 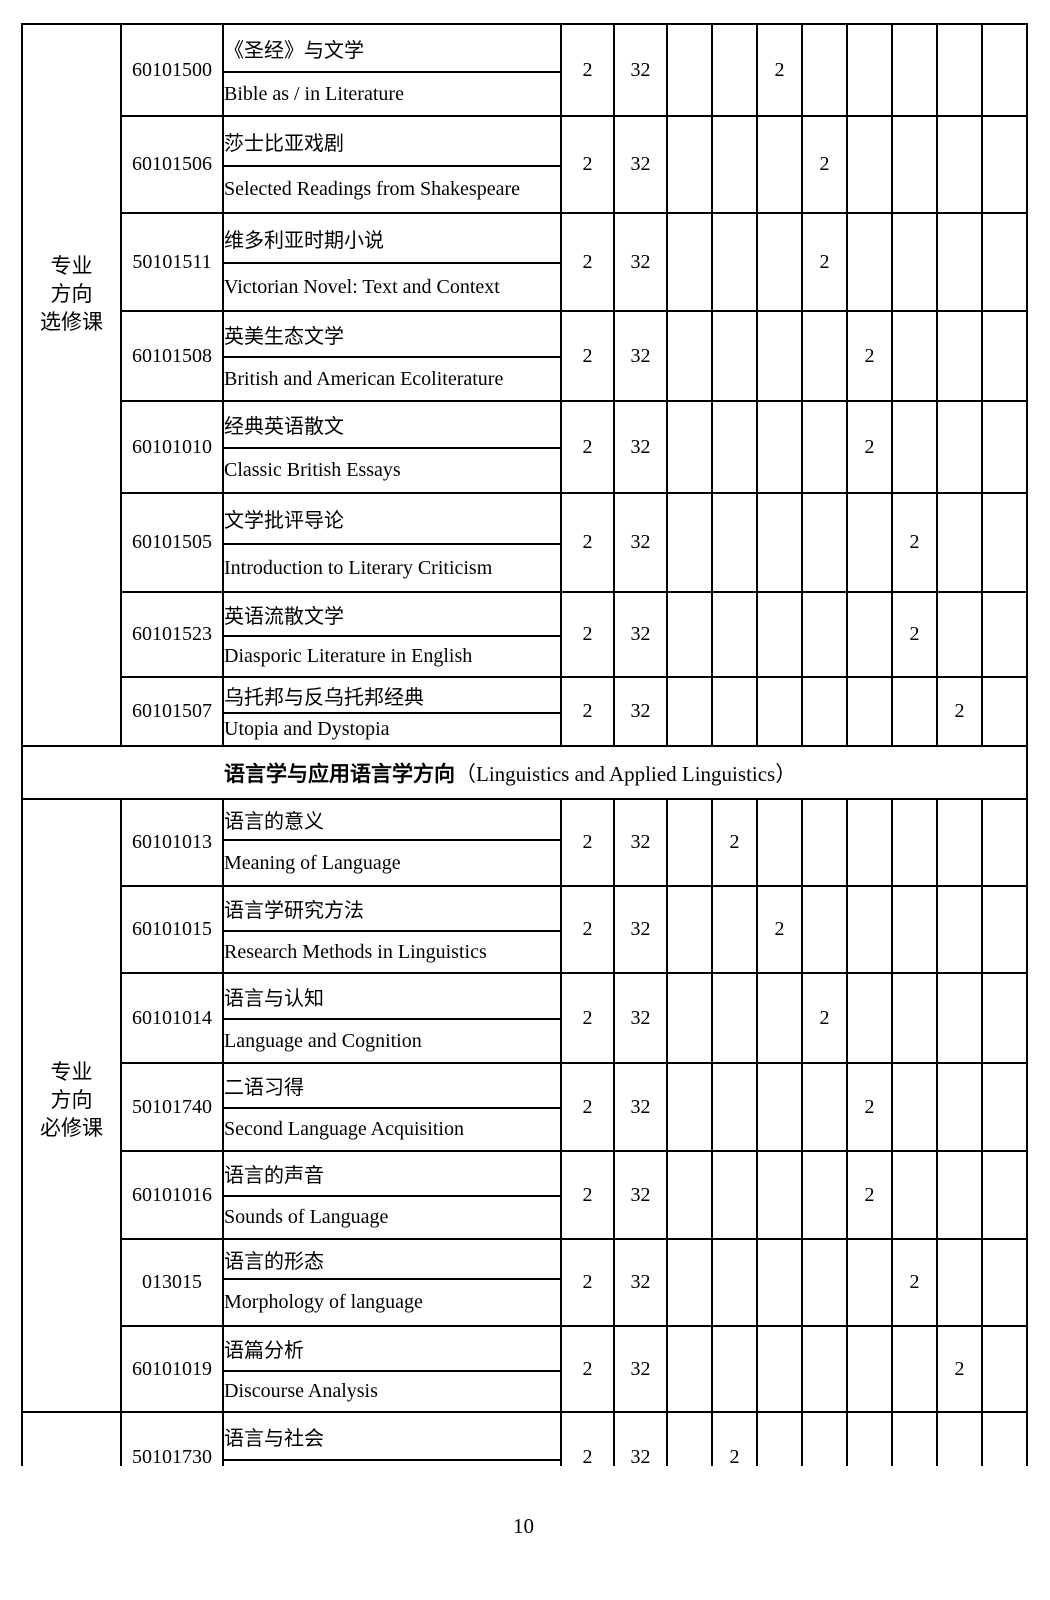 What do you see at coordinates (525, 634) in the screenshot?
I see `course-row: 60101523 英语流散文学 2 32 2` at bounding box center [525, 634].